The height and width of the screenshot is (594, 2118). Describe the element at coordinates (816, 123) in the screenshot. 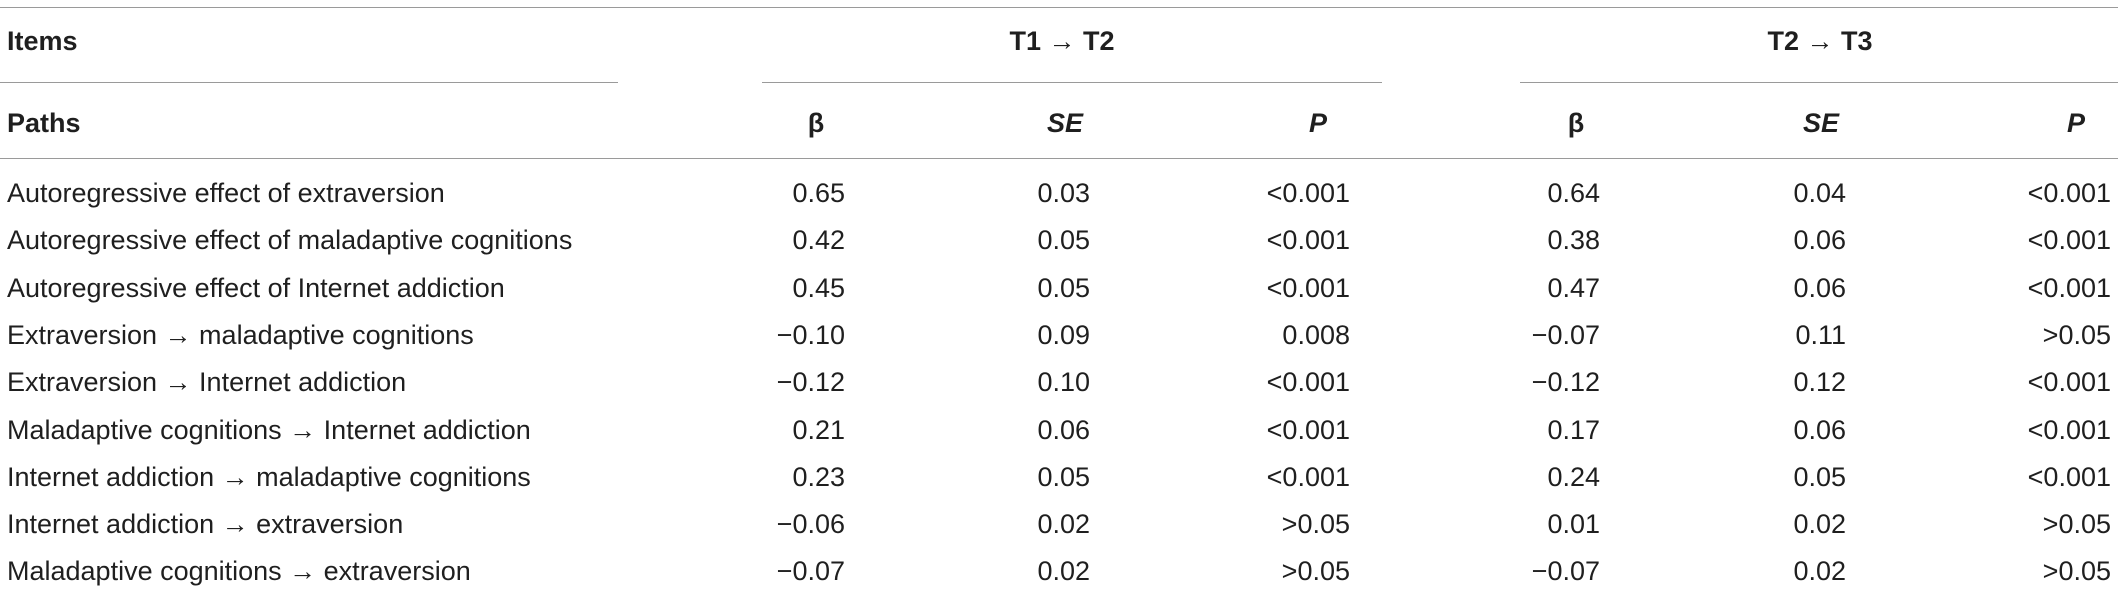

I see `beta-header-t1: β` at that location.